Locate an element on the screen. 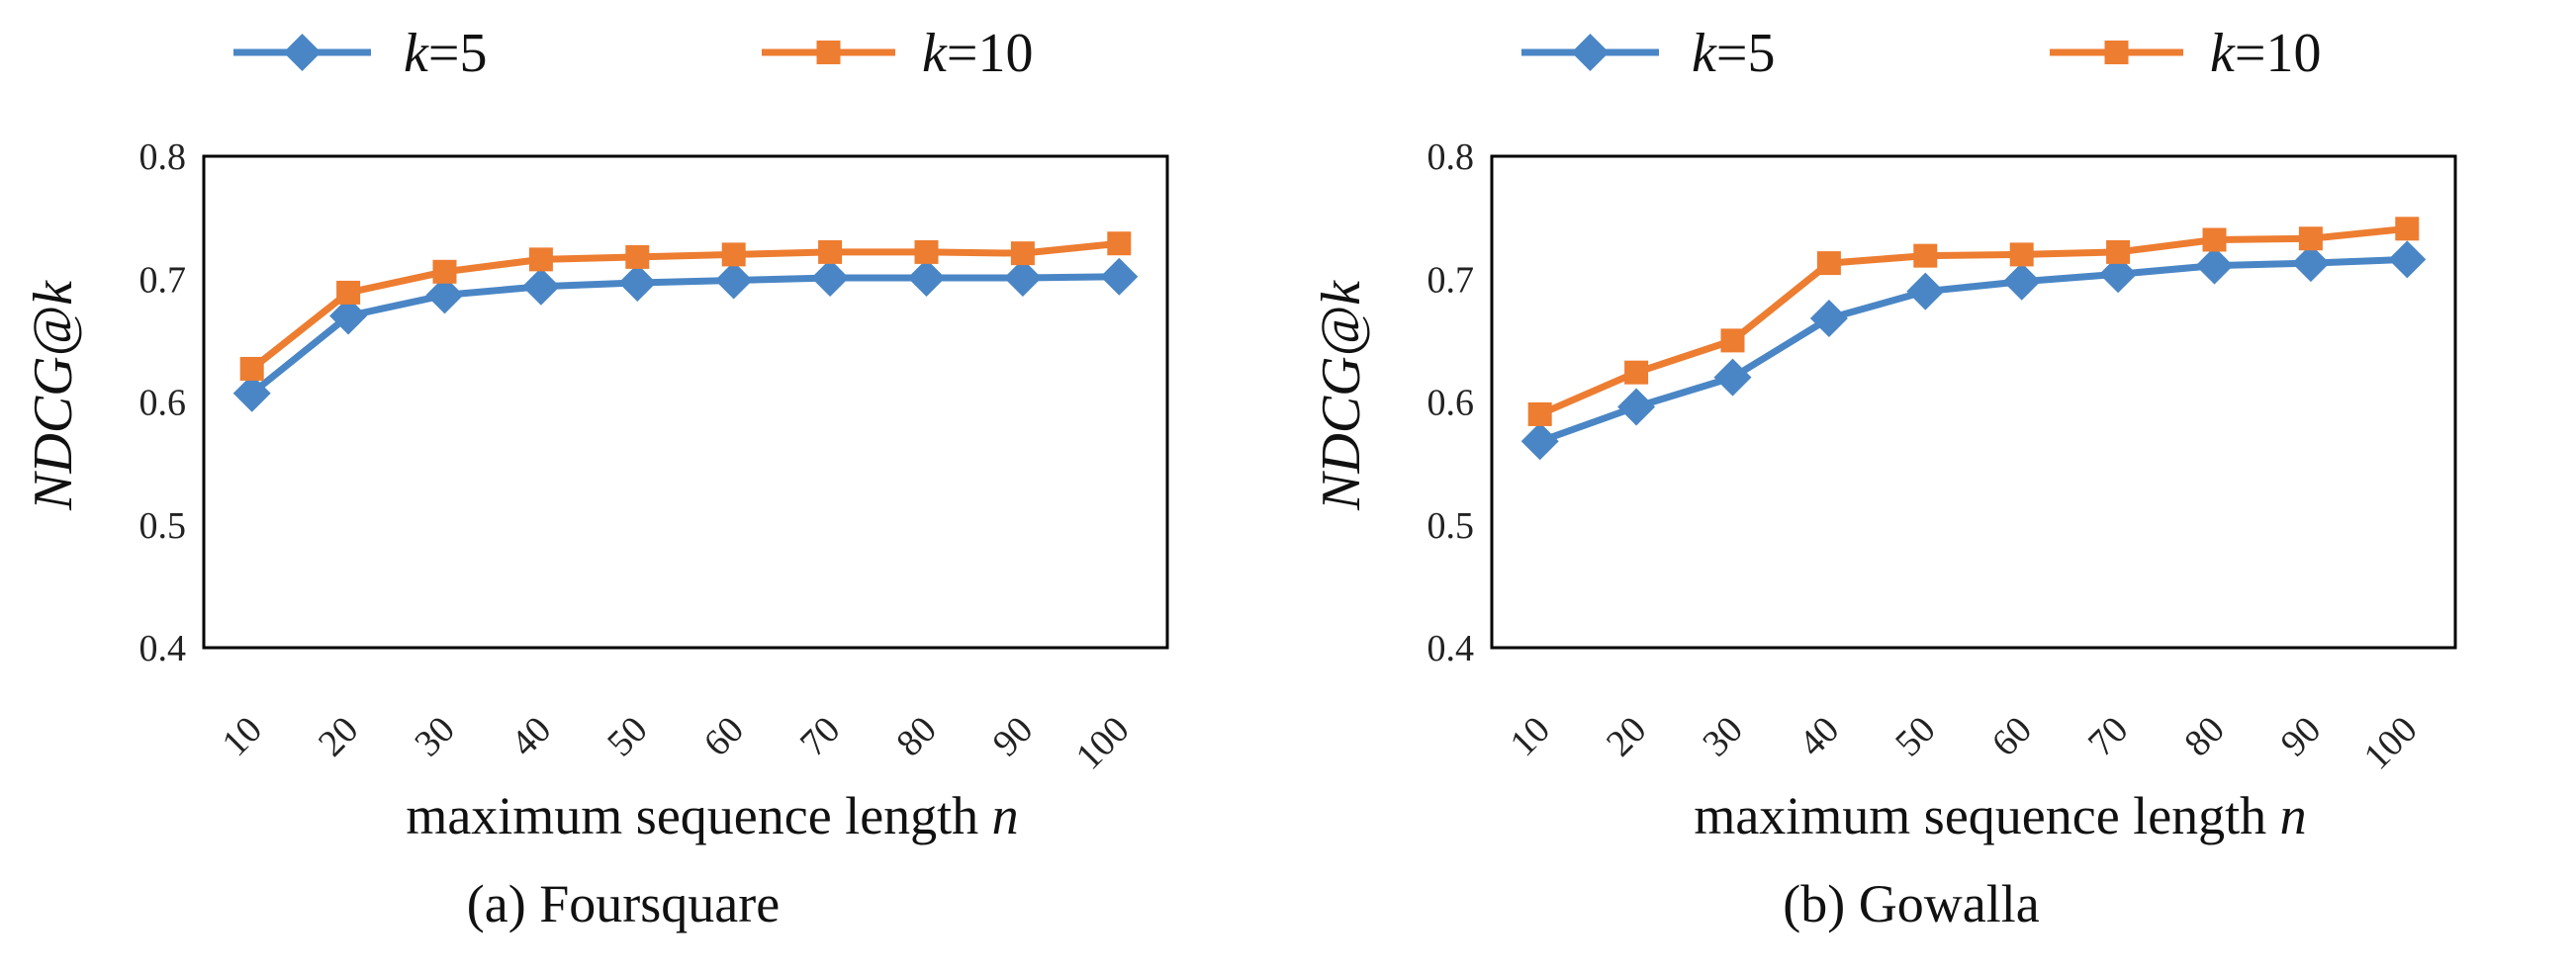 The height and width of the screenshot is (973, 2576). x-tick-label: 60 is located at coordinates (2012, 737).